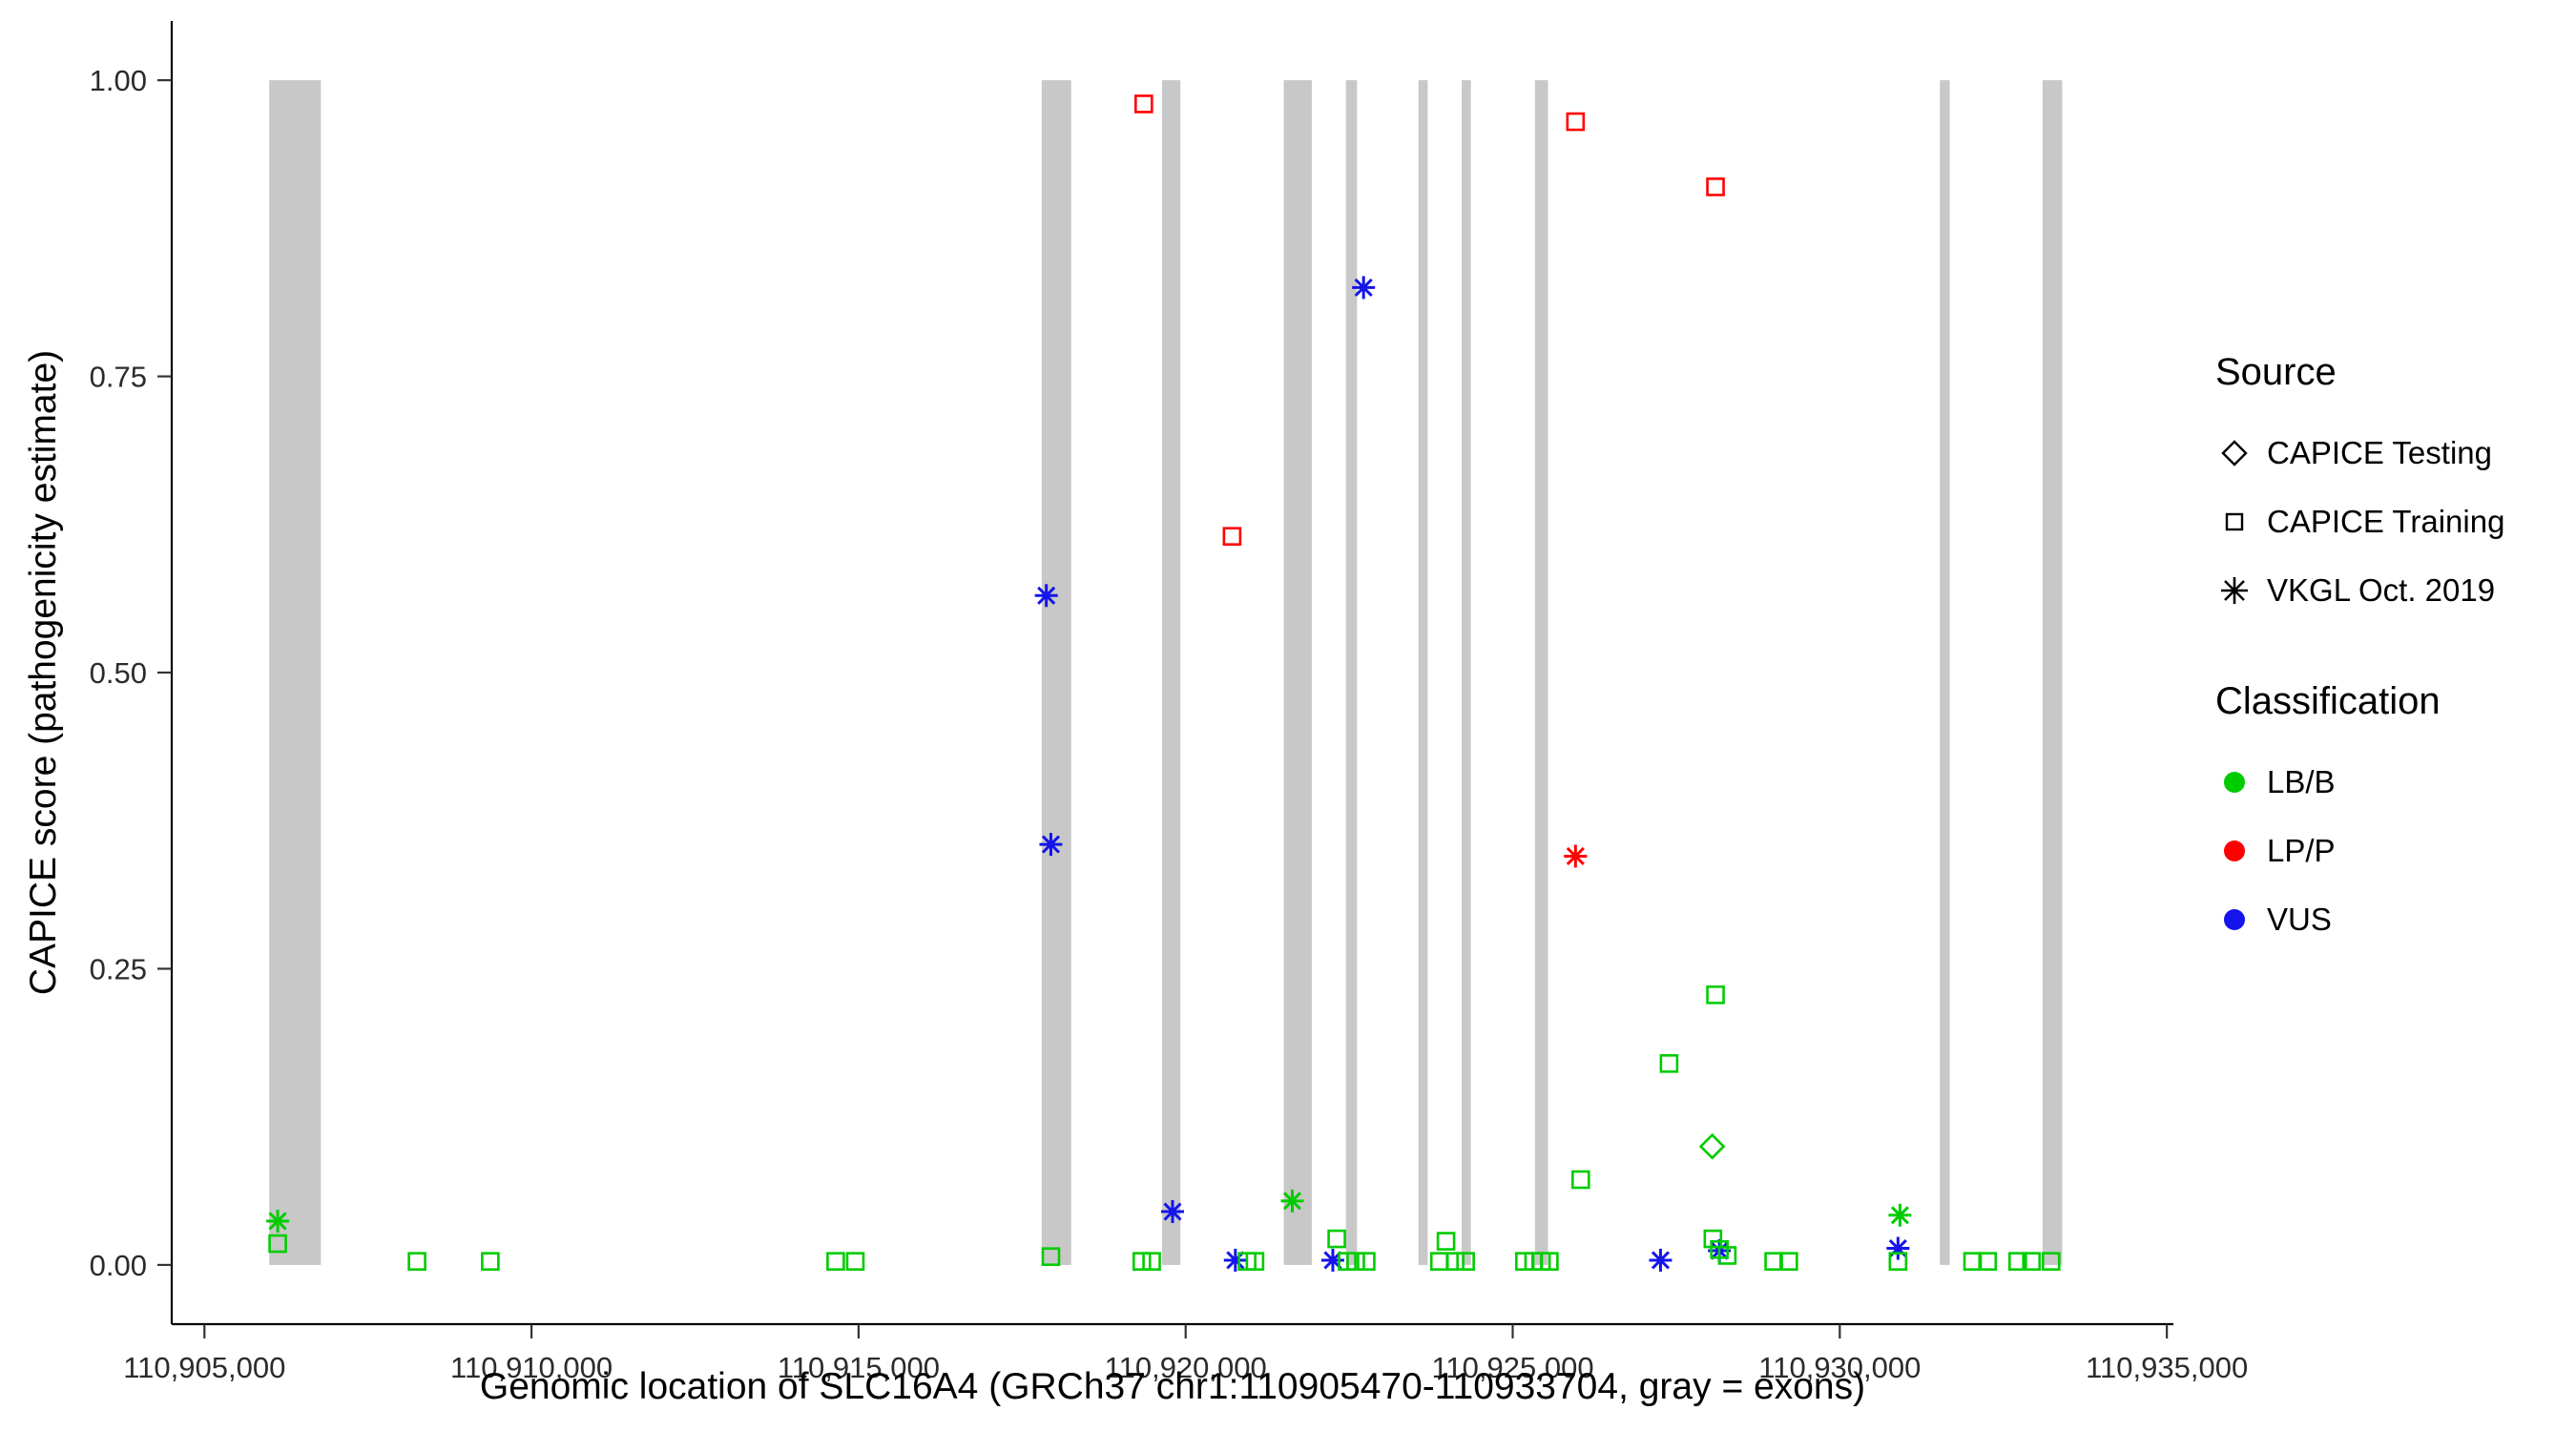 Image resolution: width=2576 pixels, height=1431 pixels. What do you see at coordinates (118, 377) in the screenshot?
I see `y-tick-label: 0.75` at bounding box center [118, 377].